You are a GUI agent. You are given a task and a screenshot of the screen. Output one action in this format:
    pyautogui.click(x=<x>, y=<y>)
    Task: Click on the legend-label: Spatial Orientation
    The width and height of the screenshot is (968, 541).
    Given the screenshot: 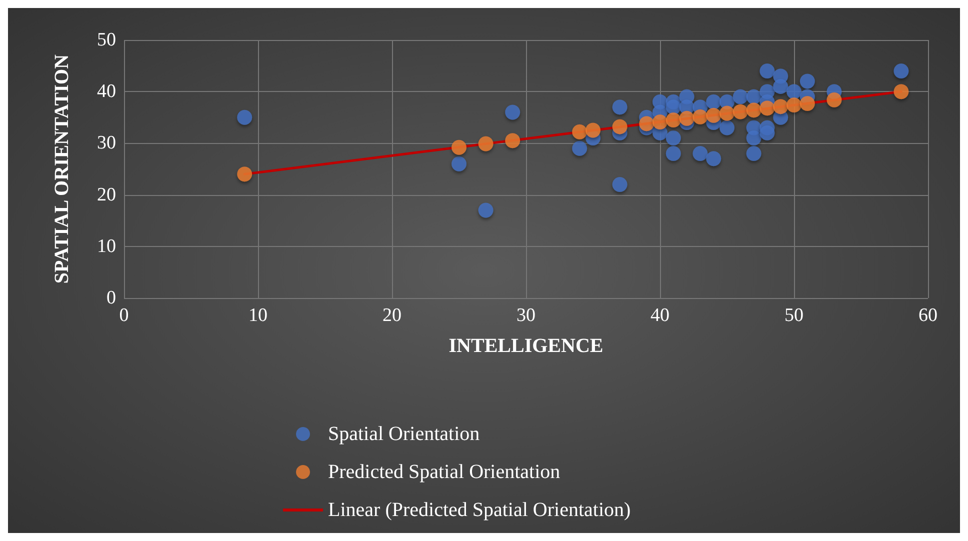 What is the action you would take?
    pyautogui.click(x=404, y=434)
    